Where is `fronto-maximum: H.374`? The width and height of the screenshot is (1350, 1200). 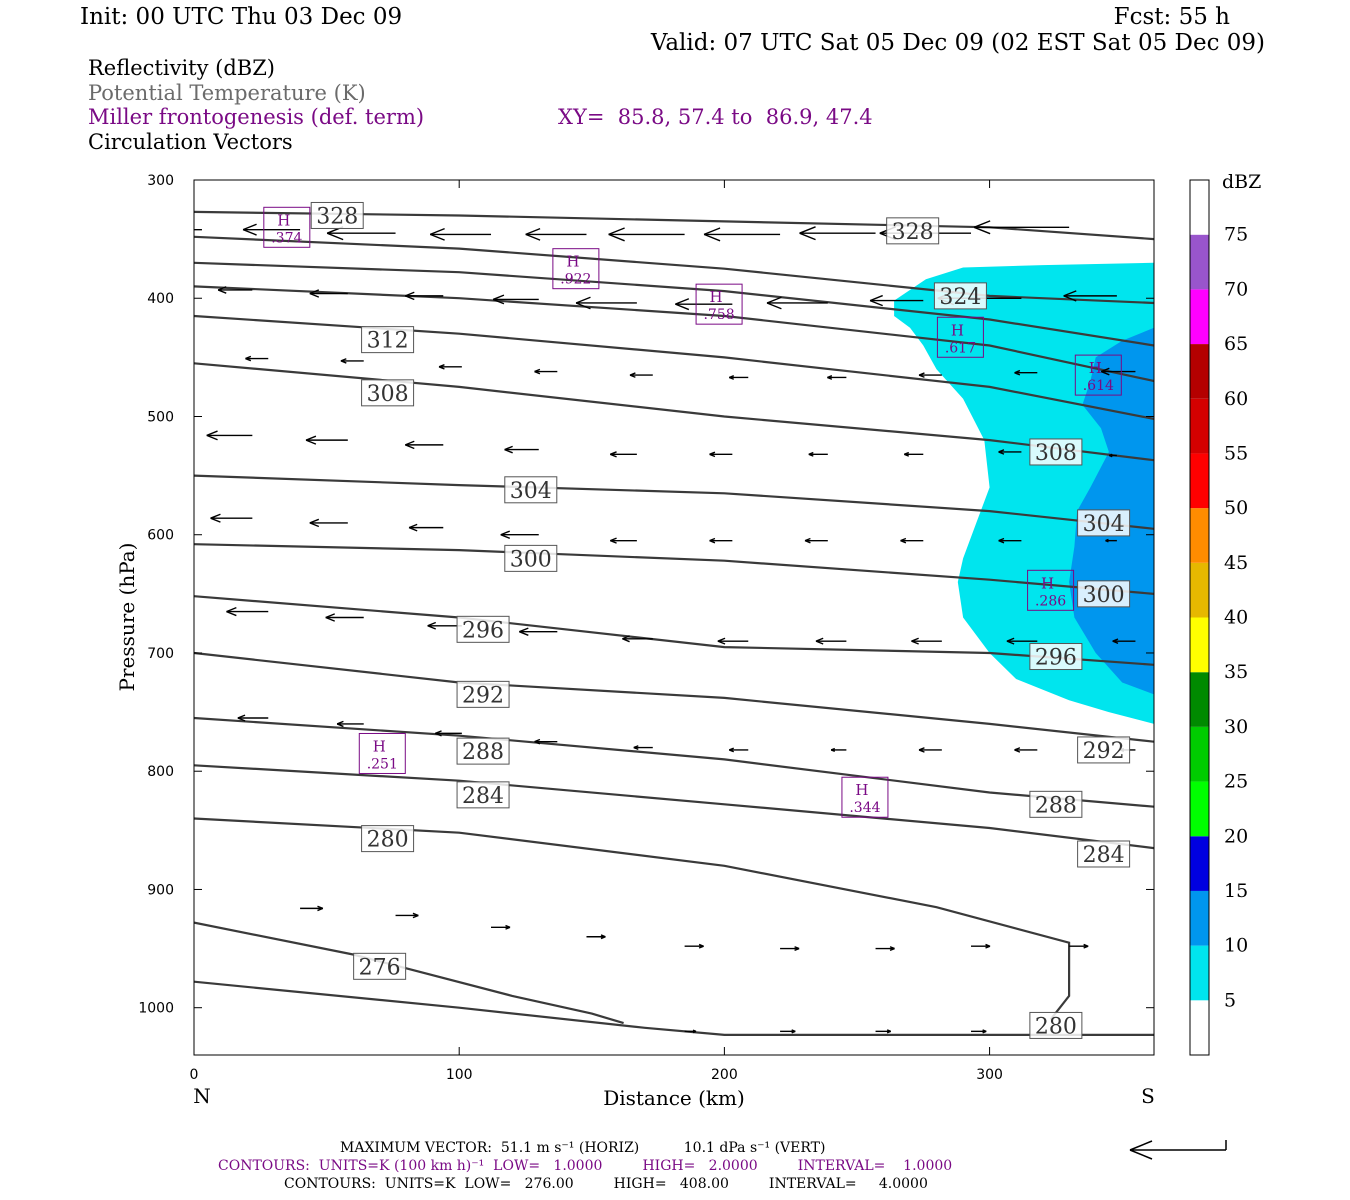 fronto-maximum: H.374 is located at coordinates (287, 227).